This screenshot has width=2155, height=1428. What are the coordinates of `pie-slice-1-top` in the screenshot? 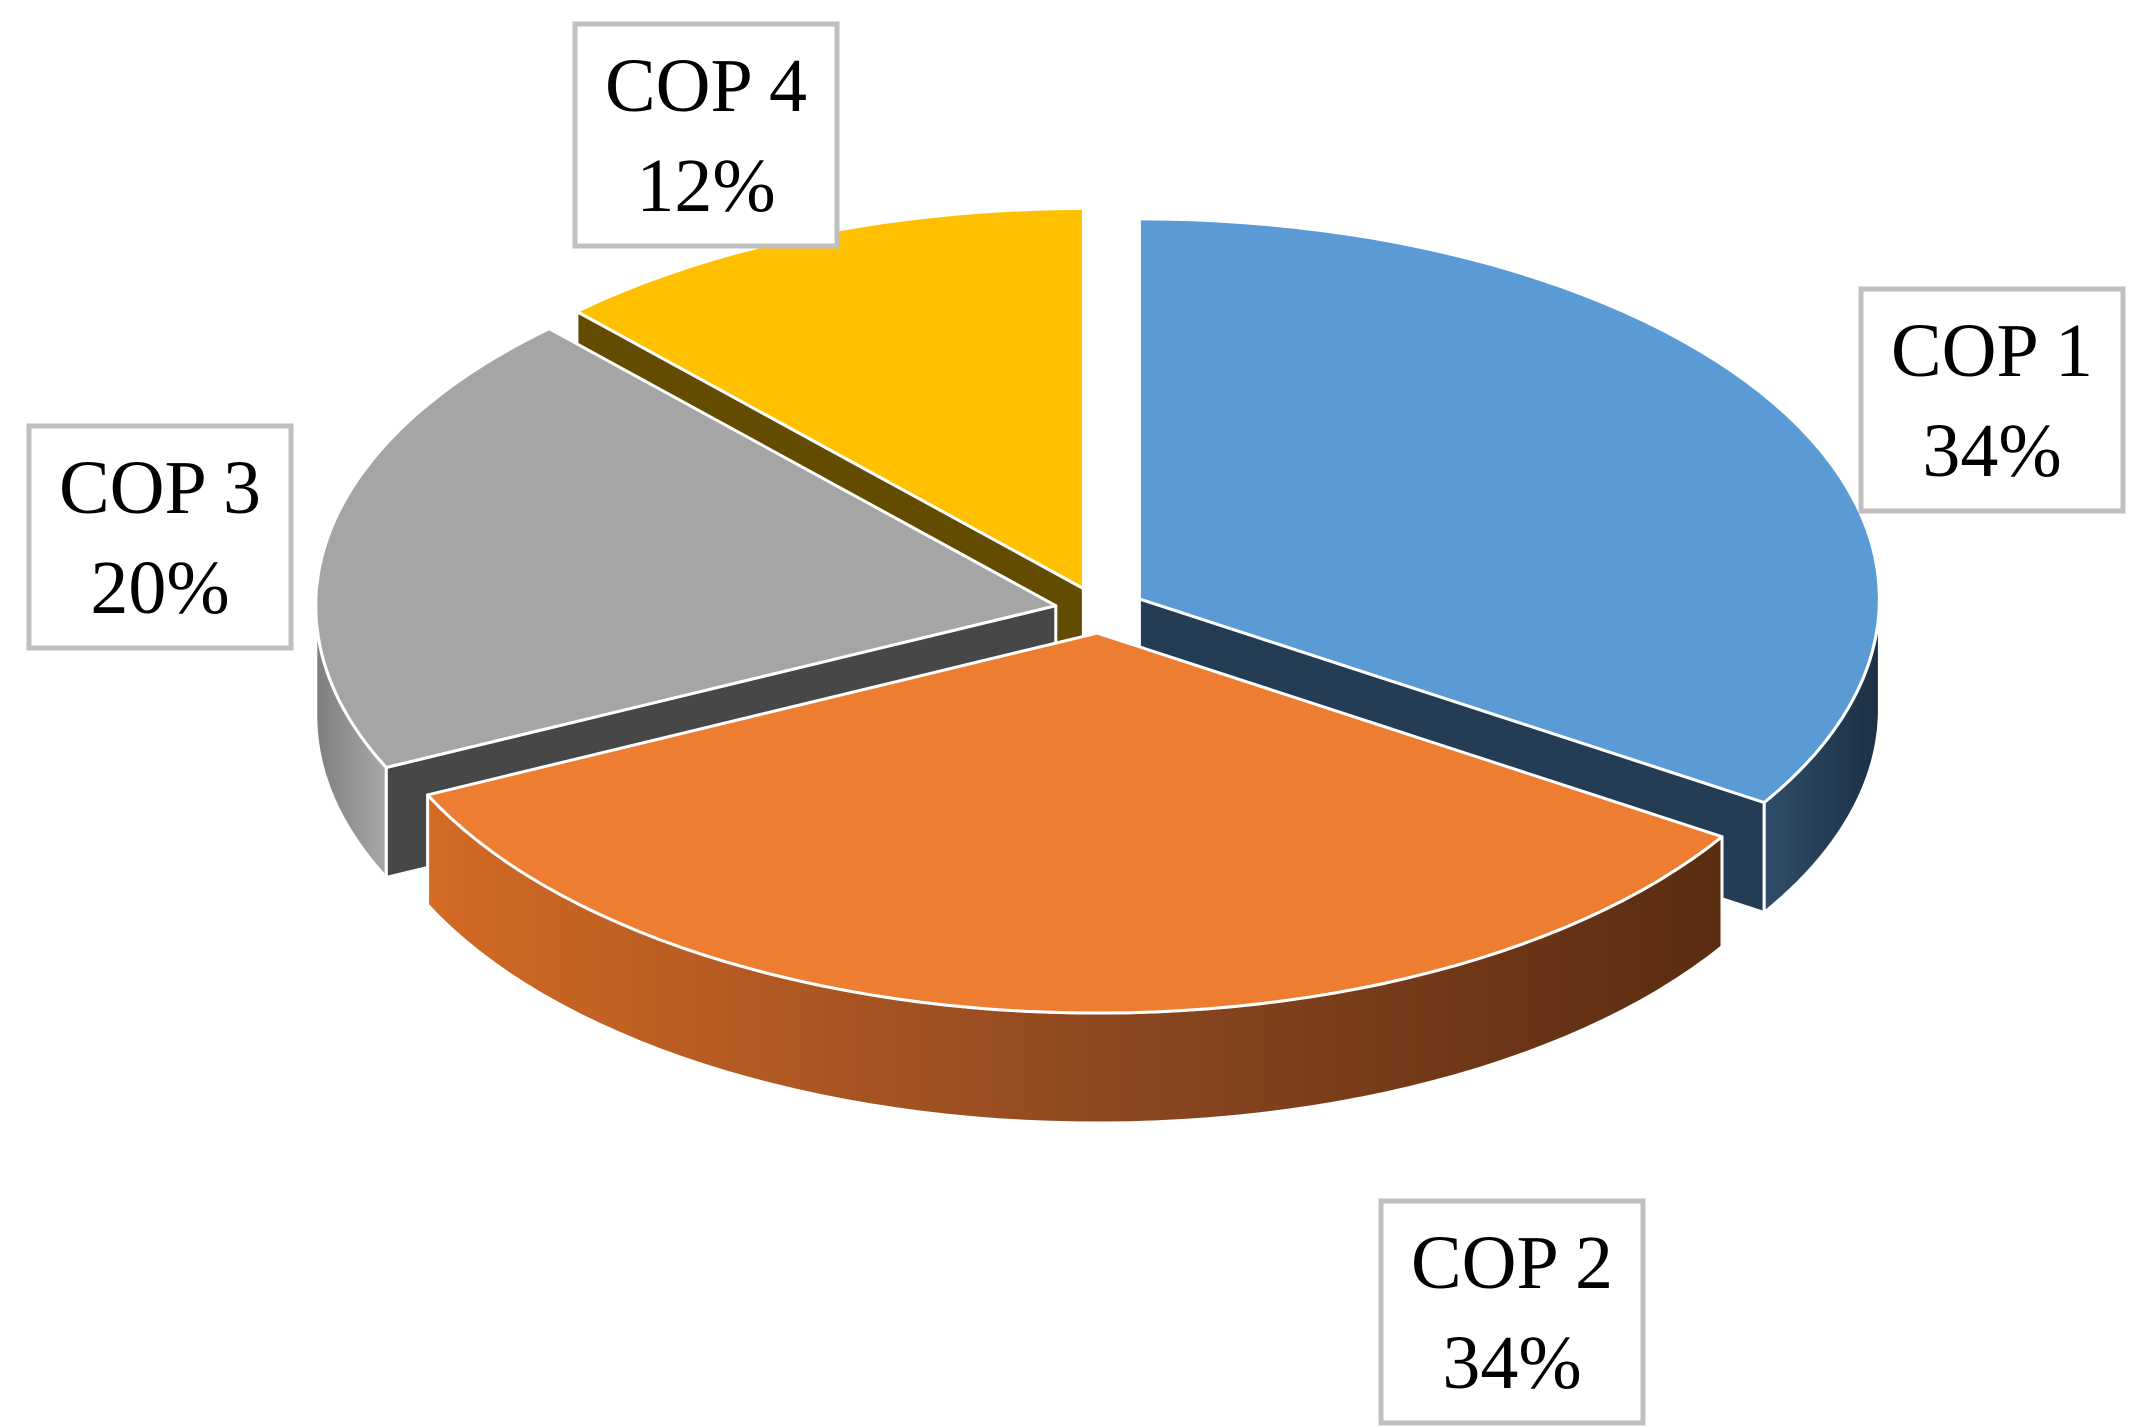 It's located at (1509, 510).